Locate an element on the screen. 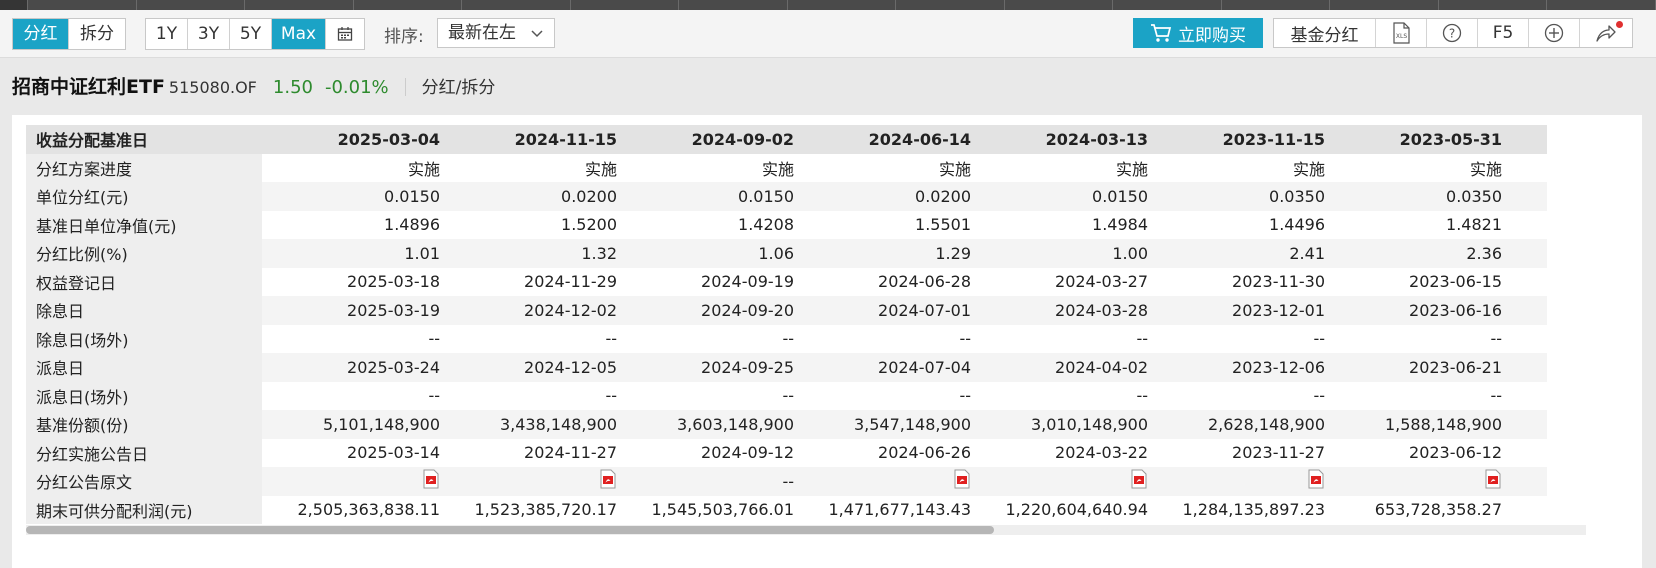 The height and width of the screenshot is (568, 1656). period-max-button: Max is located at coordinates (299, 34).